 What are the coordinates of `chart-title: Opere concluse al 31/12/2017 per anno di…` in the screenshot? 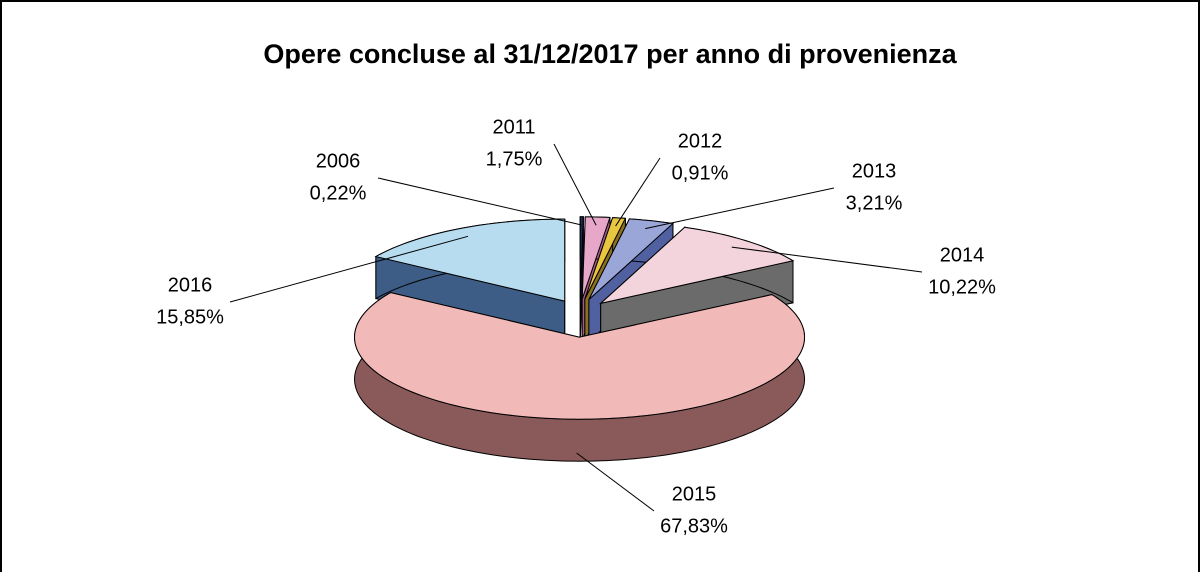 It's located at (610, 54).